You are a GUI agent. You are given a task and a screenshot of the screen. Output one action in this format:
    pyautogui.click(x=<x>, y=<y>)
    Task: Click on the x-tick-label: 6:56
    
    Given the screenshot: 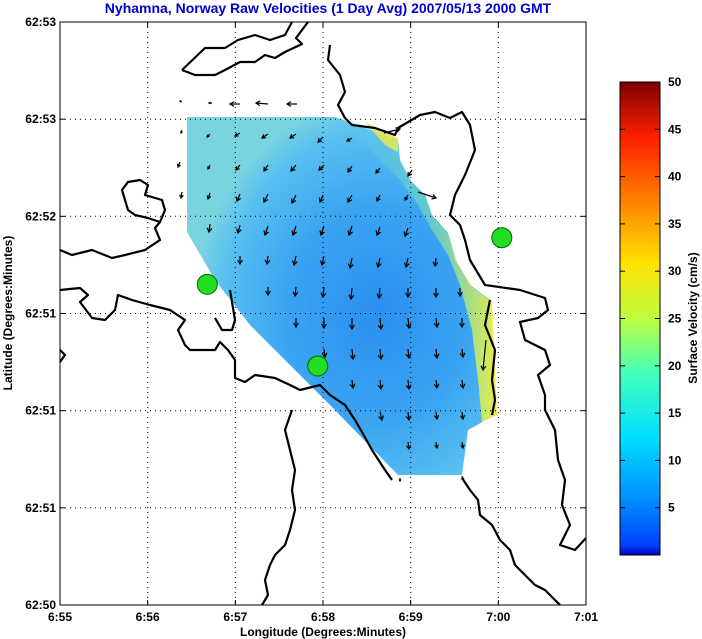 What is the action you would take?
    pyautogui.click(x=148, y=617)
    